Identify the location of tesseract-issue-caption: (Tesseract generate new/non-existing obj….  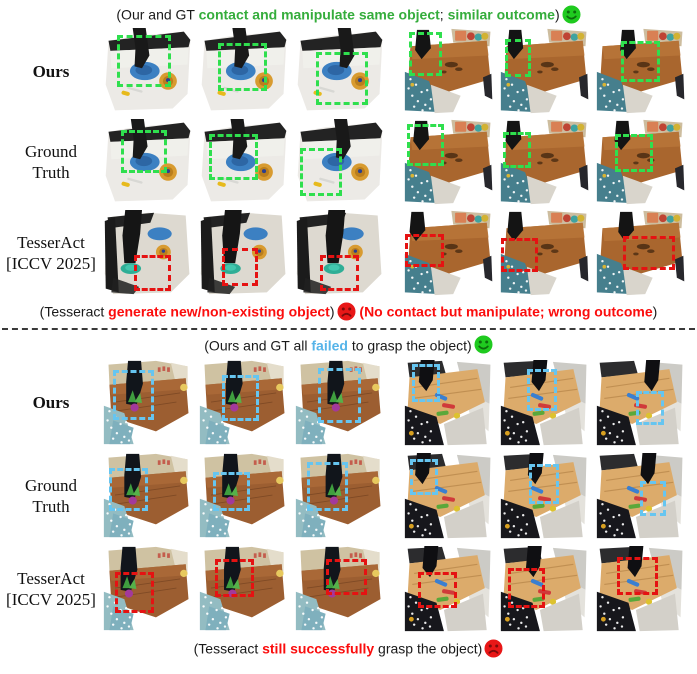
(348, 310).